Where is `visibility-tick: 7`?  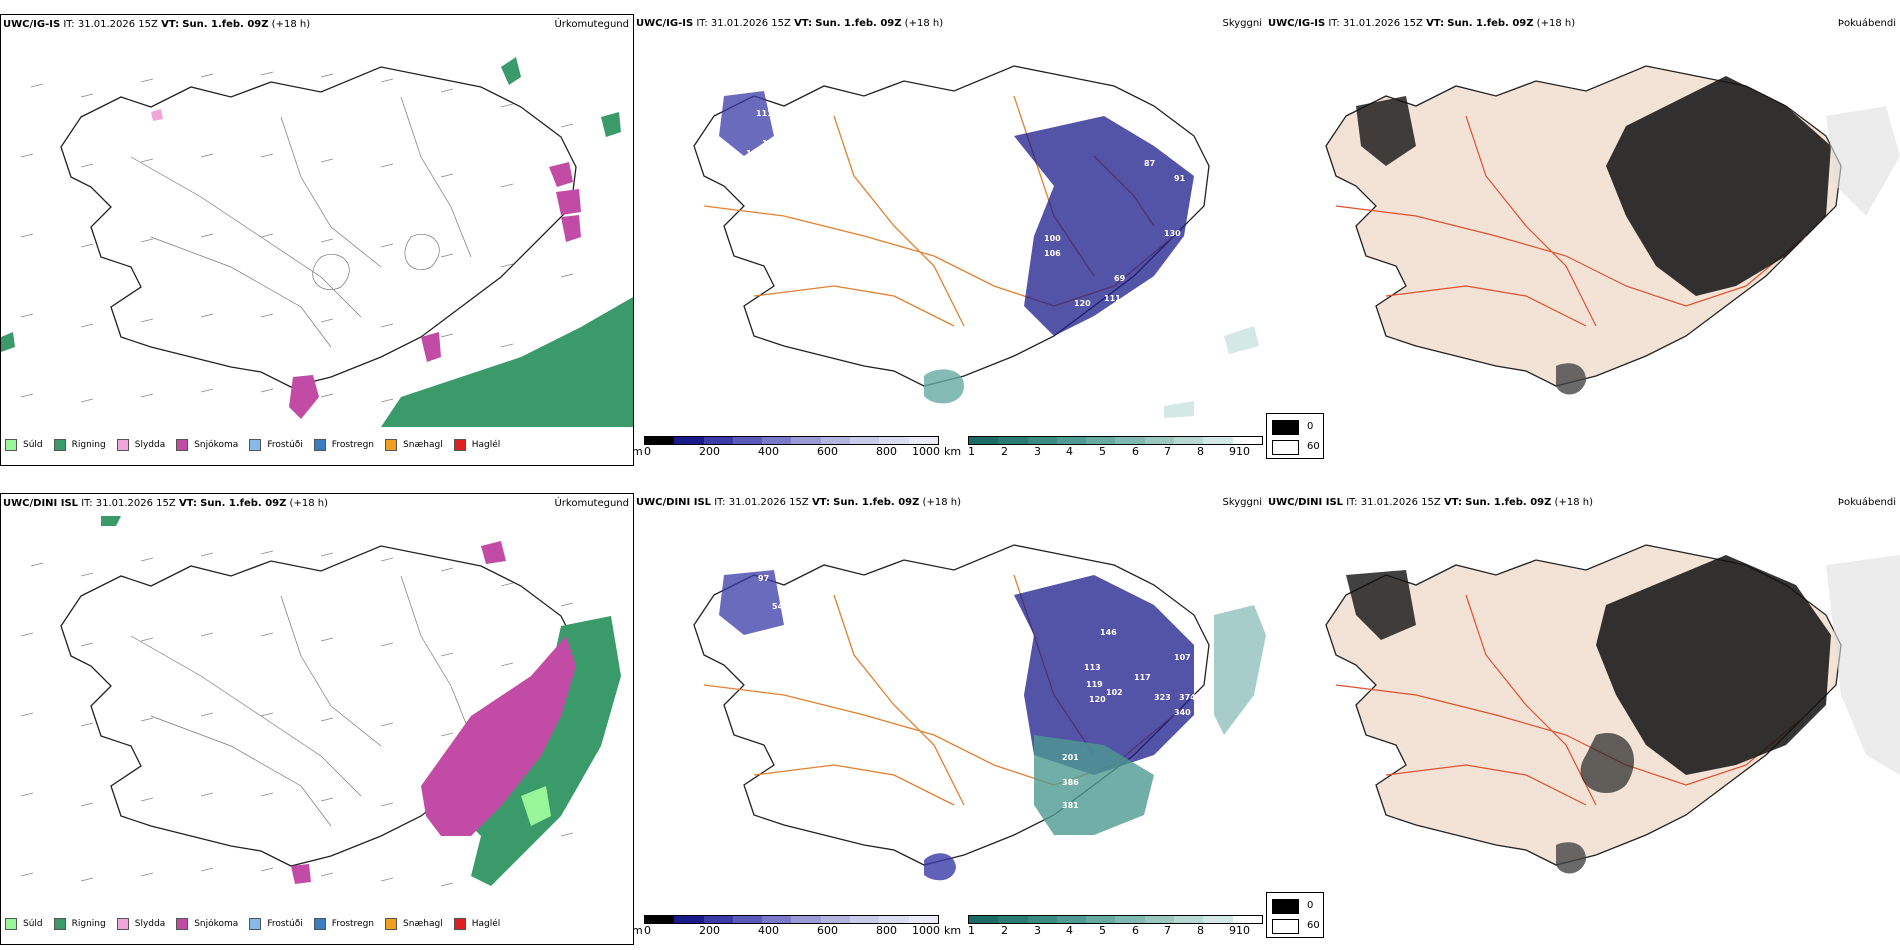 visibility-tick: 7 is located at coordinates (1167, 451).